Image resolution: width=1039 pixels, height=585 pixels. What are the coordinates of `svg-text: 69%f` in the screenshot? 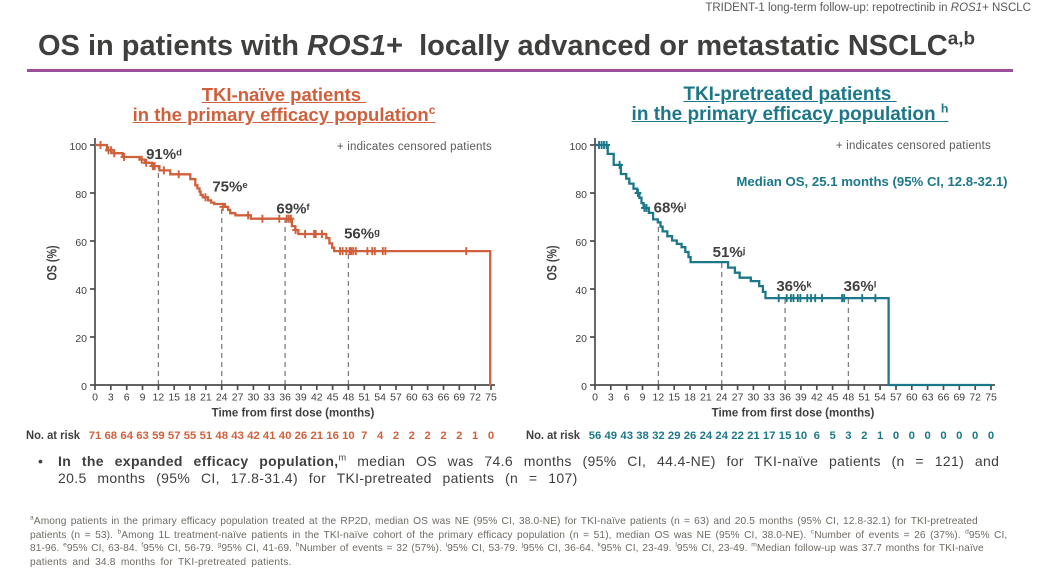 It's located at (293, 209).